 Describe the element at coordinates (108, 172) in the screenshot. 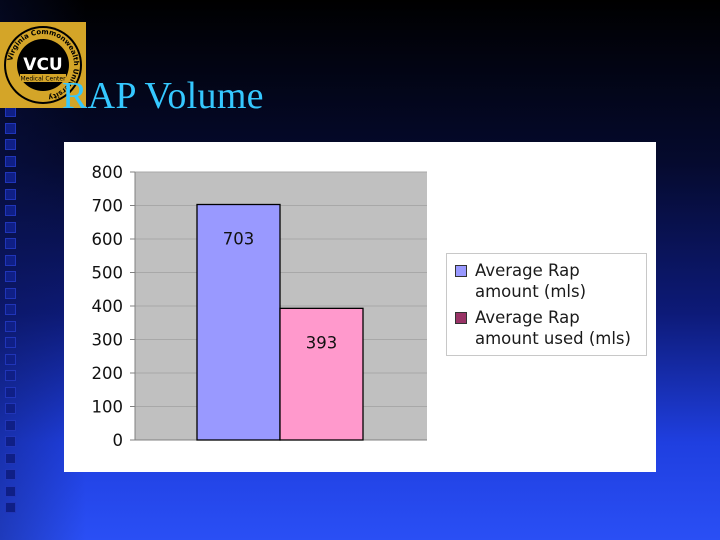

I see `y-tick-label: 800` at that location.